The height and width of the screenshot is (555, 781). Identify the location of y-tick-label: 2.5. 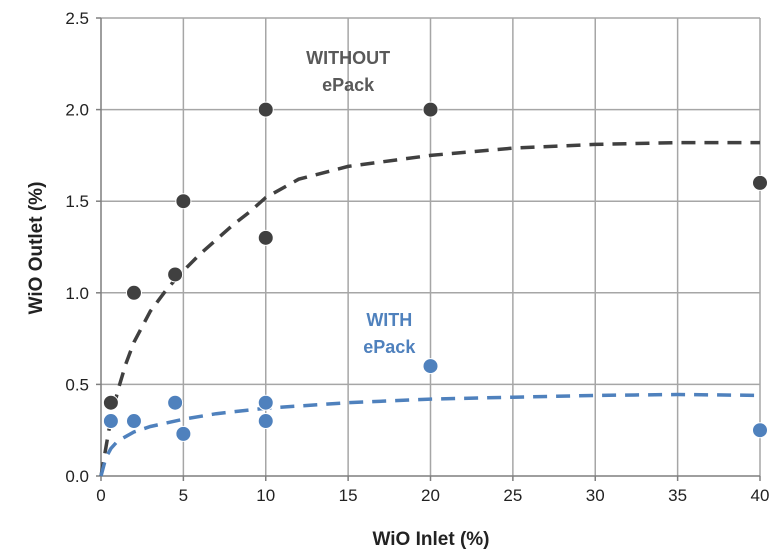
(77, 18).